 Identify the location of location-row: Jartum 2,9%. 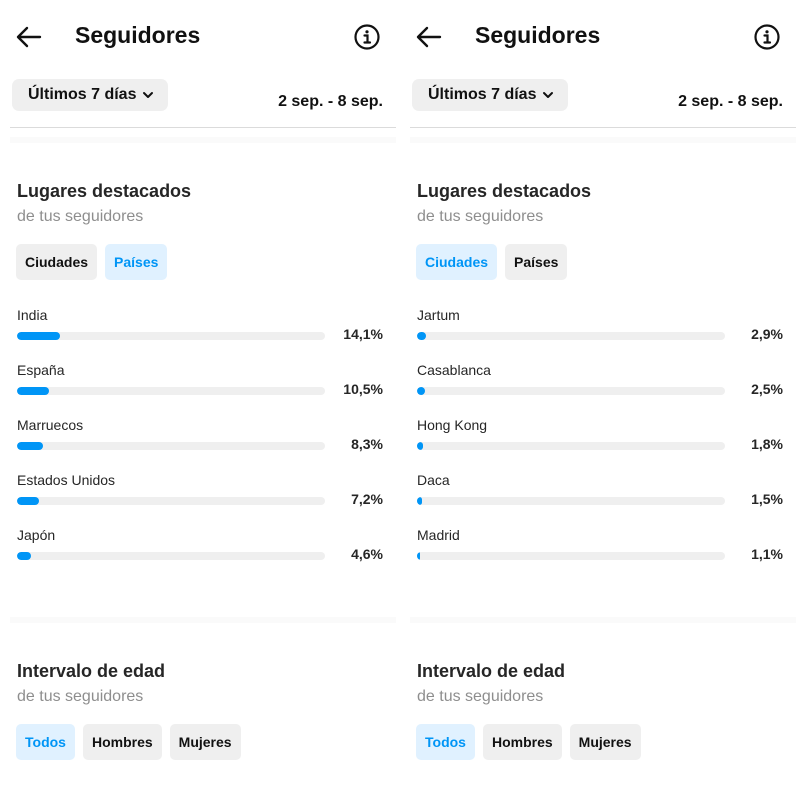
(600, 334).